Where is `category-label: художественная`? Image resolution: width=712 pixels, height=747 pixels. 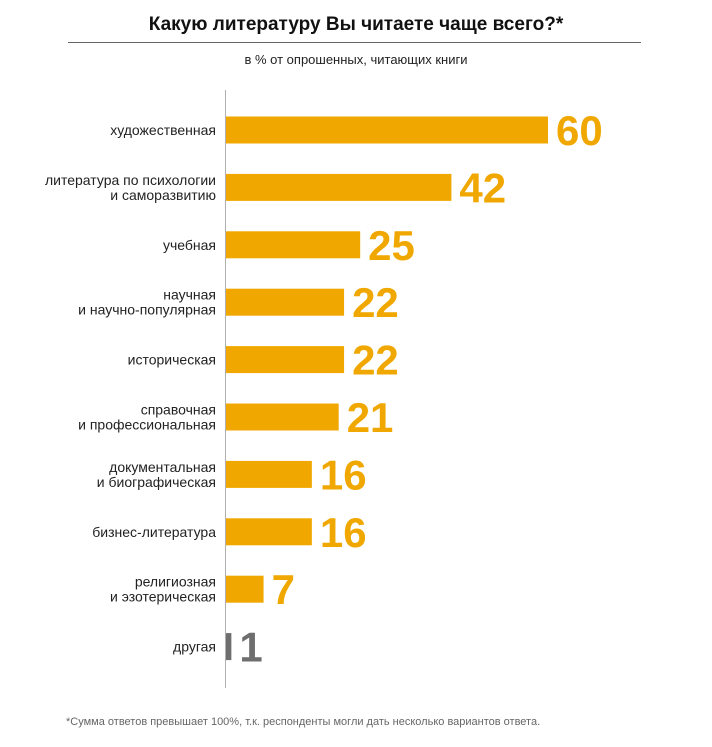 category-label: художественная is located at coordinates (163, 130).